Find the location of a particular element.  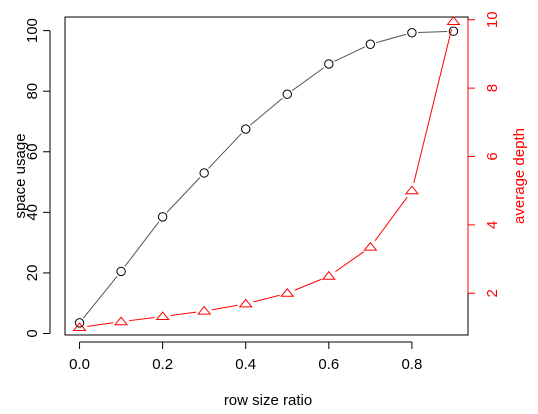

left-y-tick-label: 60 is located at coordinates (32, 151).